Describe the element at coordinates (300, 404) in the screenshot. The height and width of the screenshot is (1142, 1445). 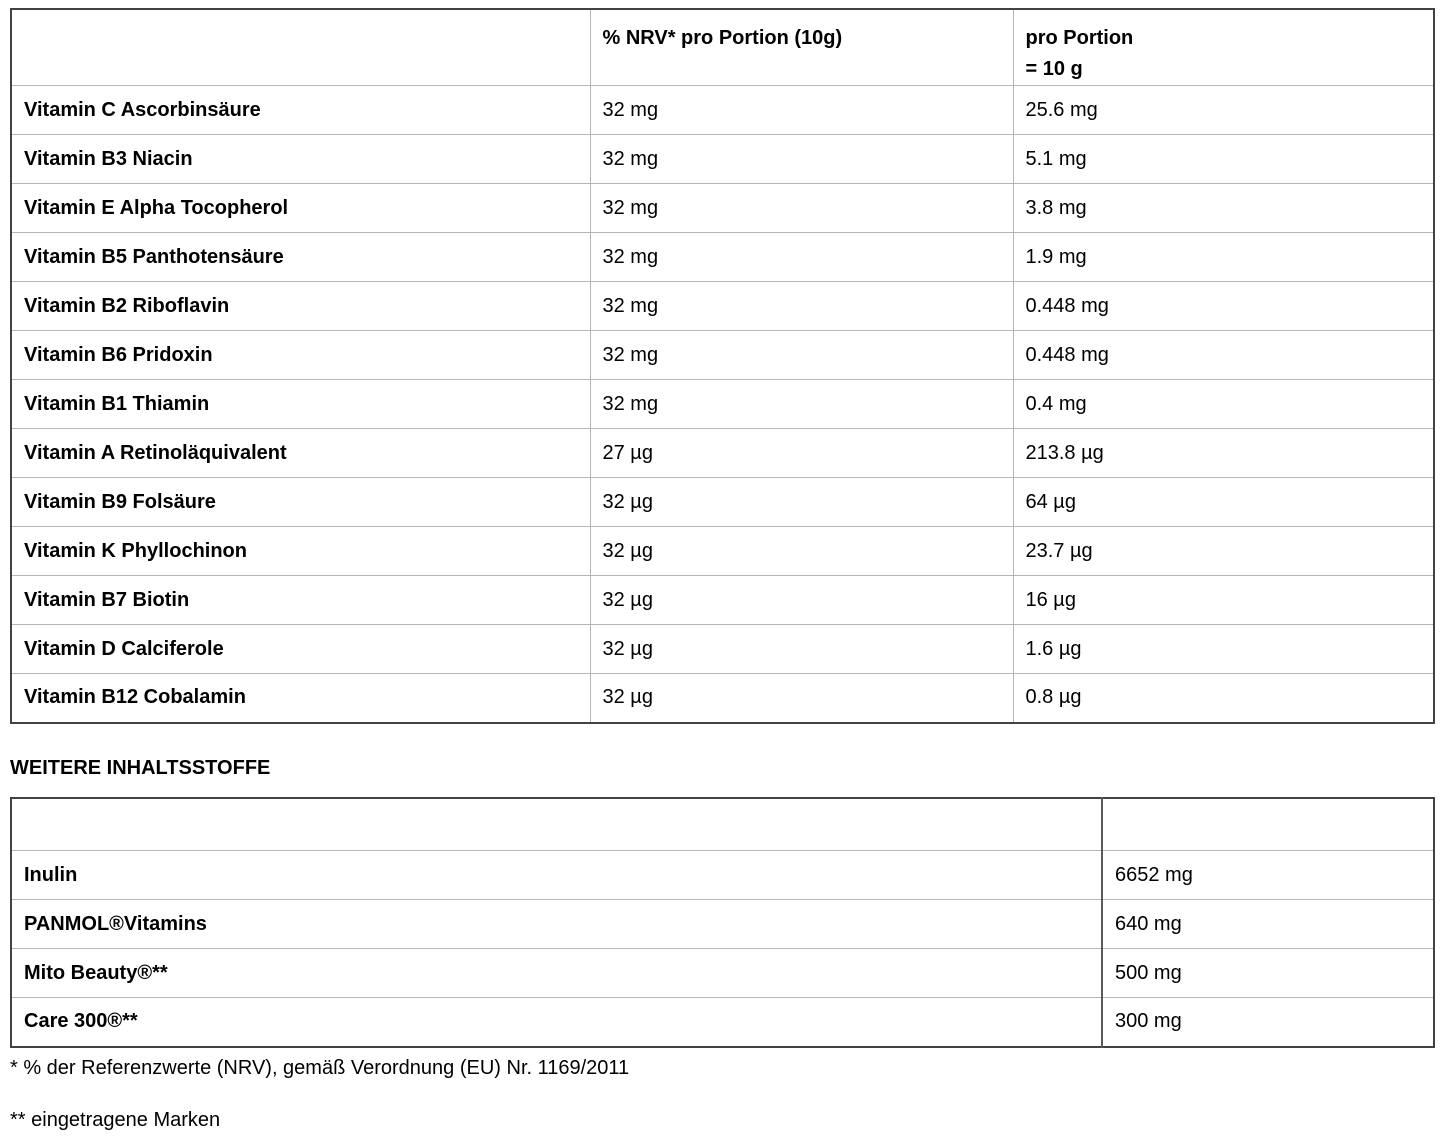
I see `vitamin-name: Vitamin B1 Thiamin` at that location.